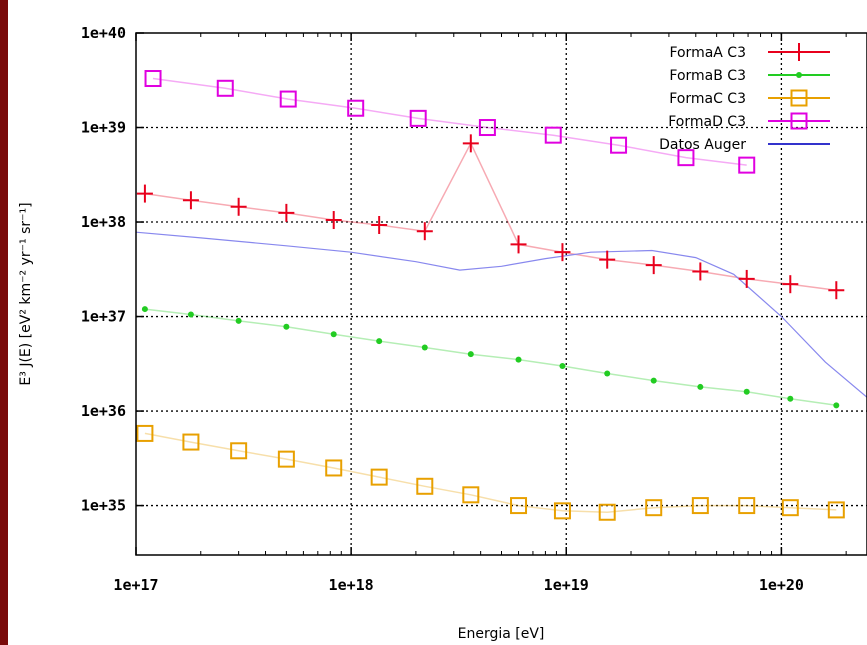 This screenshot has width=867, height=645. Describe the element at coordinates (103, 317) in the screenshot. I see `y-tick-label: 1e+37` at that location.